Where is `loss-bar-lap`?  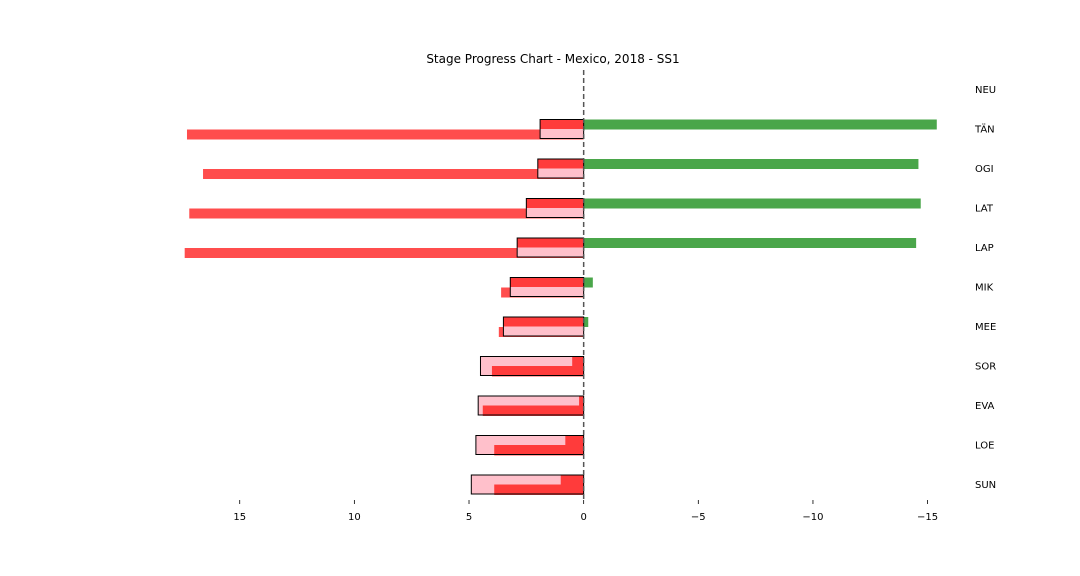 loss-bar-lap is located at coordinates (384, 253).